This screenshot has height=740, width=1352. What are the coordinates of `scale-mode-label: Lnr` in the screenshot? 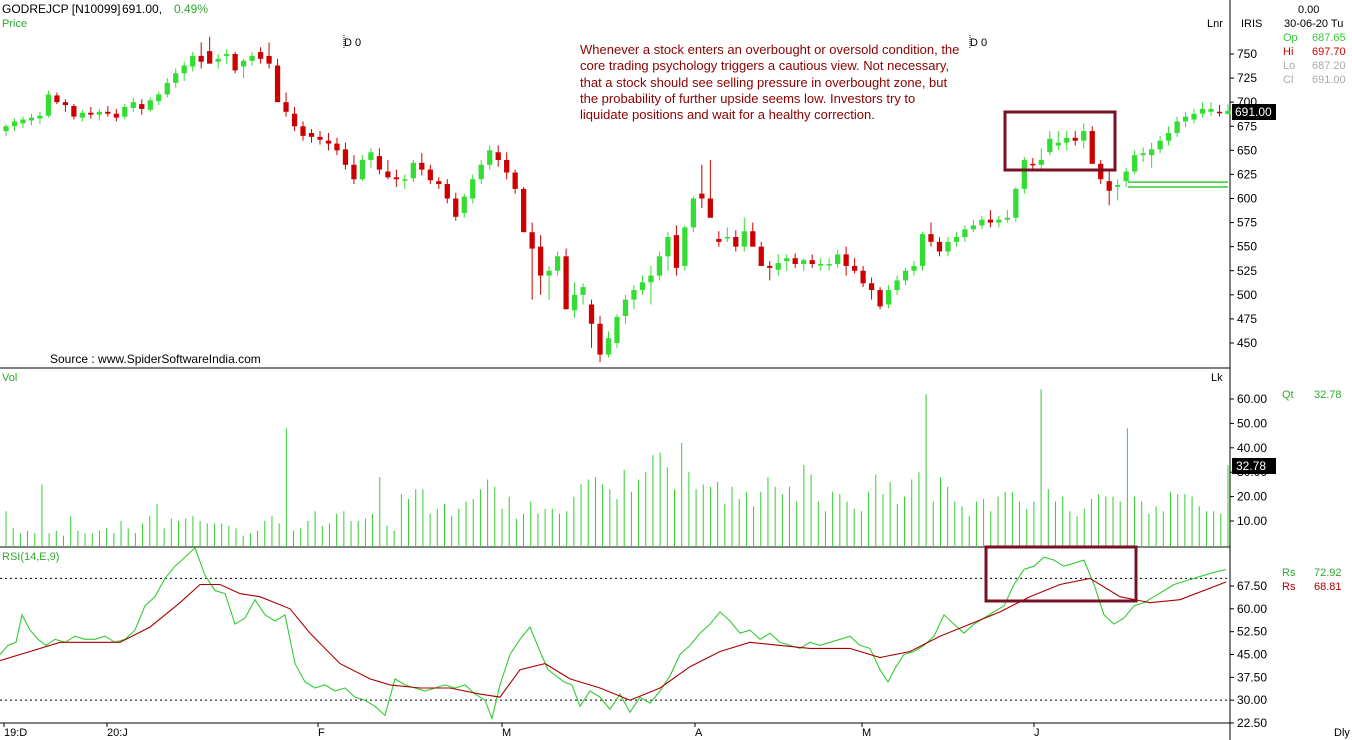 It's located at (1215, 24).